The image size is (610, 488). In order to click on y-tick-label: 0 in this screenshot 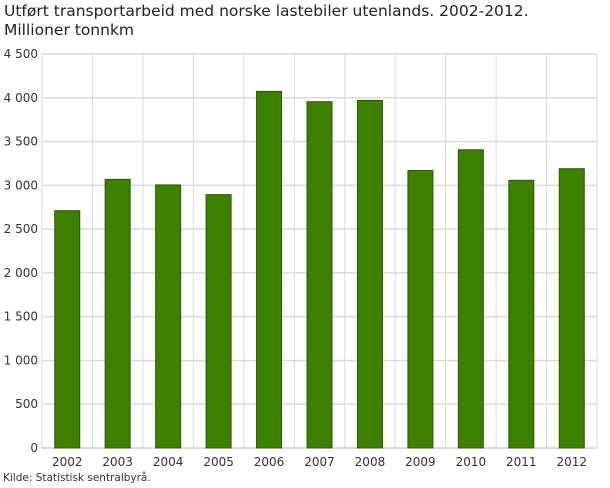, I will do `click(34, 448)`.